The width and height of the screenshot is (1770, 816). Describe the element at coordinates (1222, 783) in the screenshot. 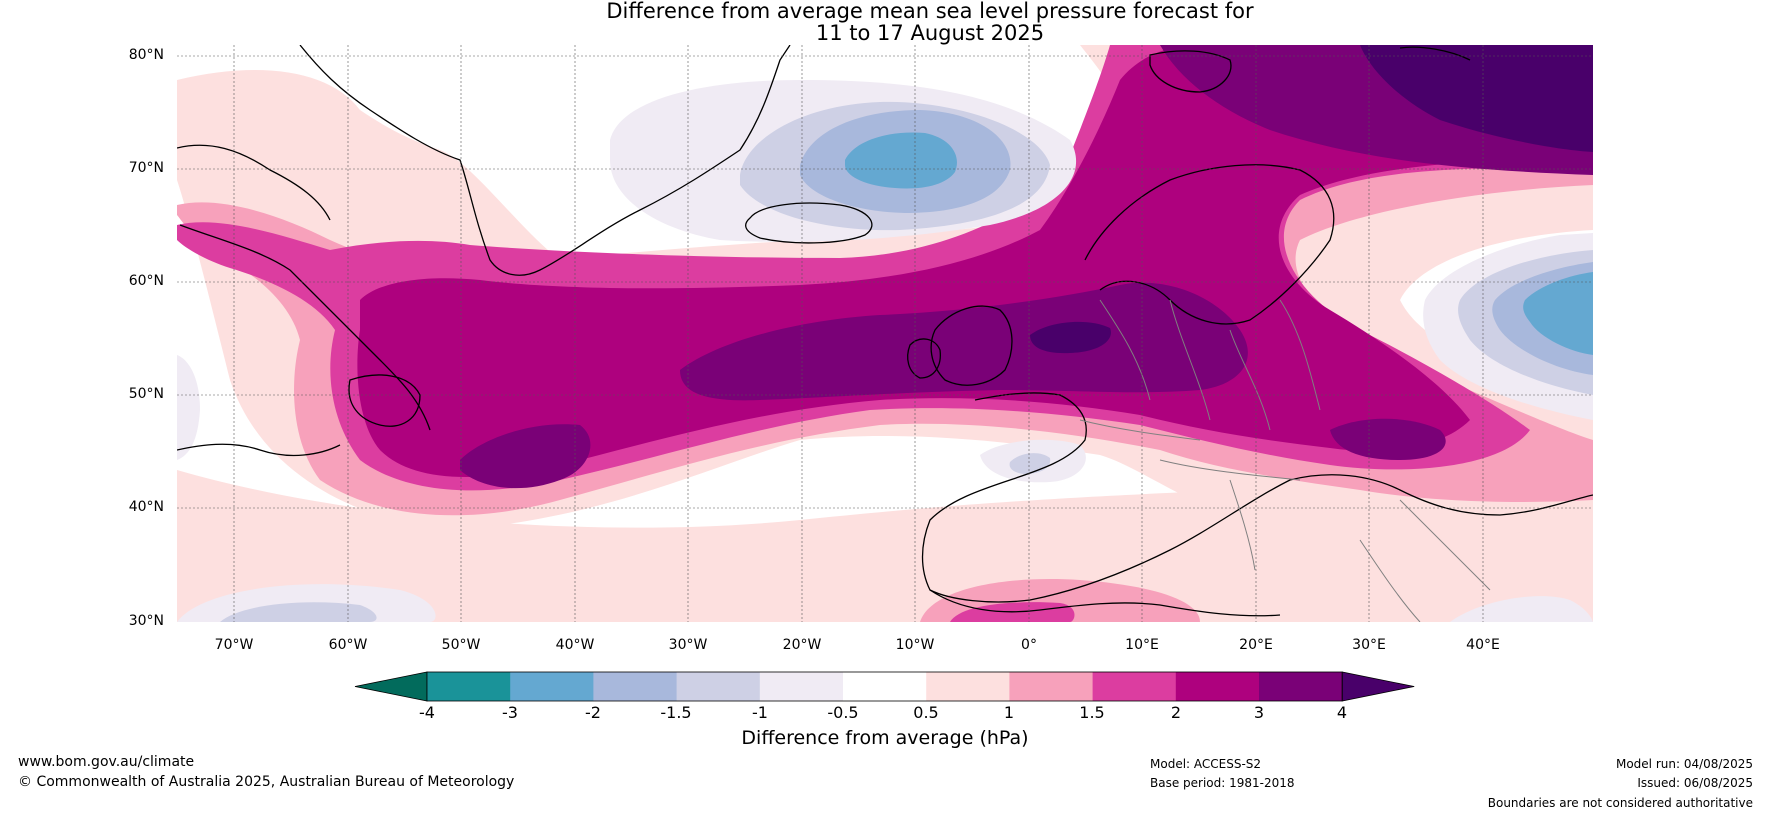

I see `base-period-text: Base period: 1981-2018` at that location.